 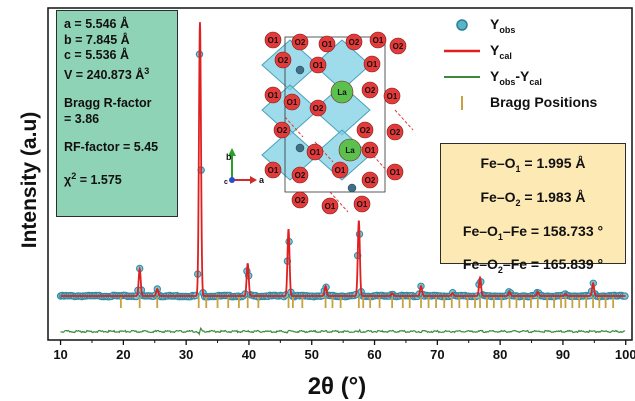 What do you see at coordinates (60, 354) in the screenshot?
I see `x-tick-label: 10` at bounding box center [60, 354].